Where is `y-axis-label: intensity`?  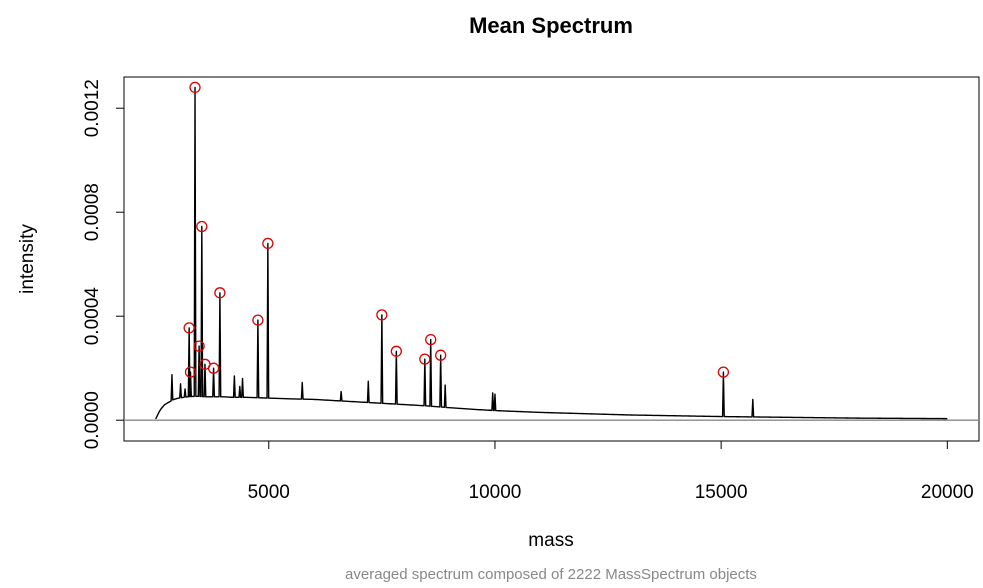
y-axis-label: intensity is located at coordinates (27, 259).